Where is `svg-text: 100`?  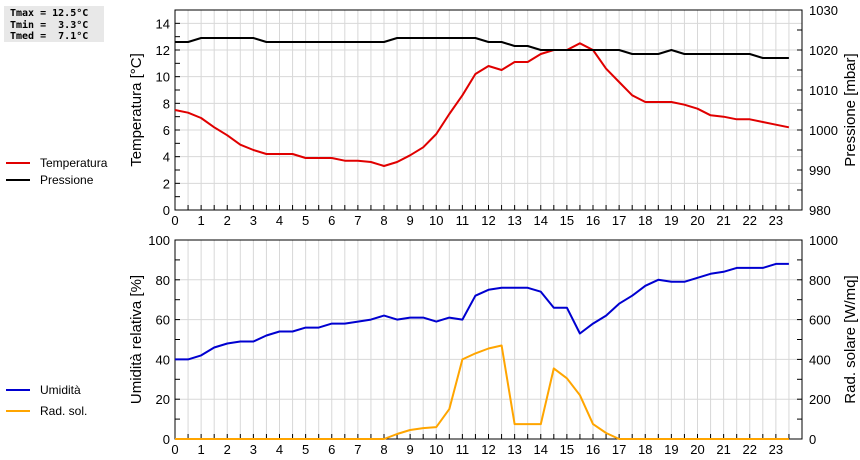 svg-text: 100 is located at coordinates (159, 240).